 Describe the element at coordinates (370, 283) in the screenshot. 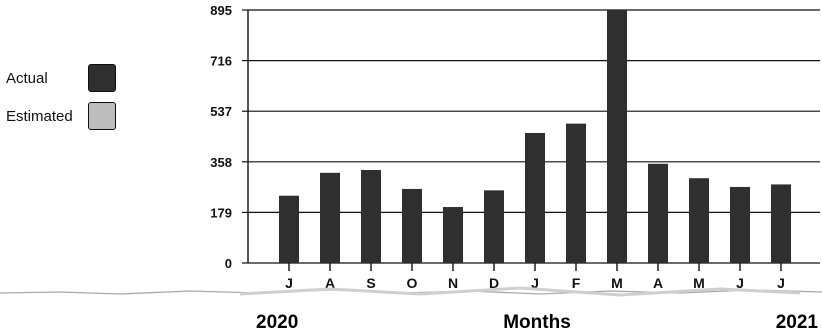

I see `x-tick-label: S` at that location.